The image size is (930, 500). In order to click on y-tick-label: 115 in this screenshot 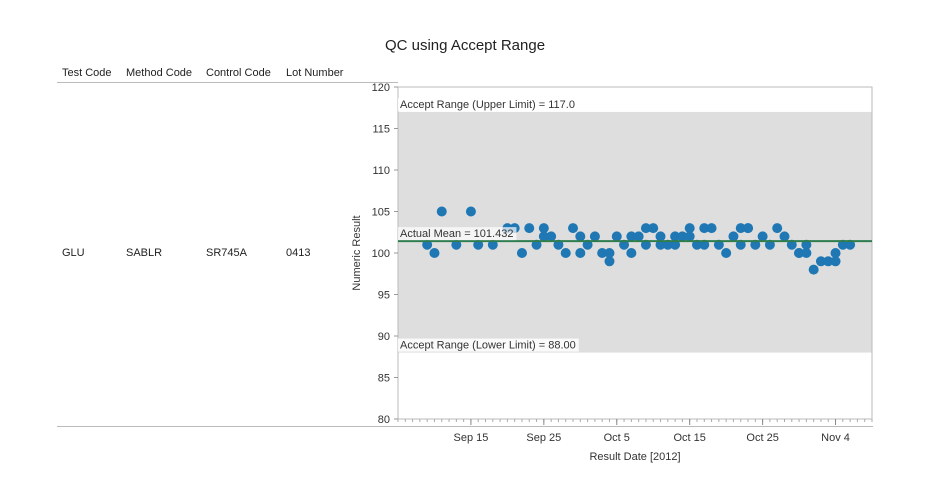, I will do `click(381, 130)`.